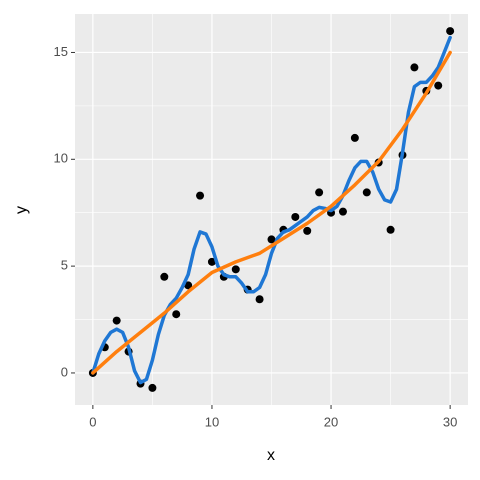 The width and height of the screenshot is (480, 480). What do you see at coordinates (64, 371) in the screenshot?
I see `y-tick-label: 0` at bounding box center [64, 371].